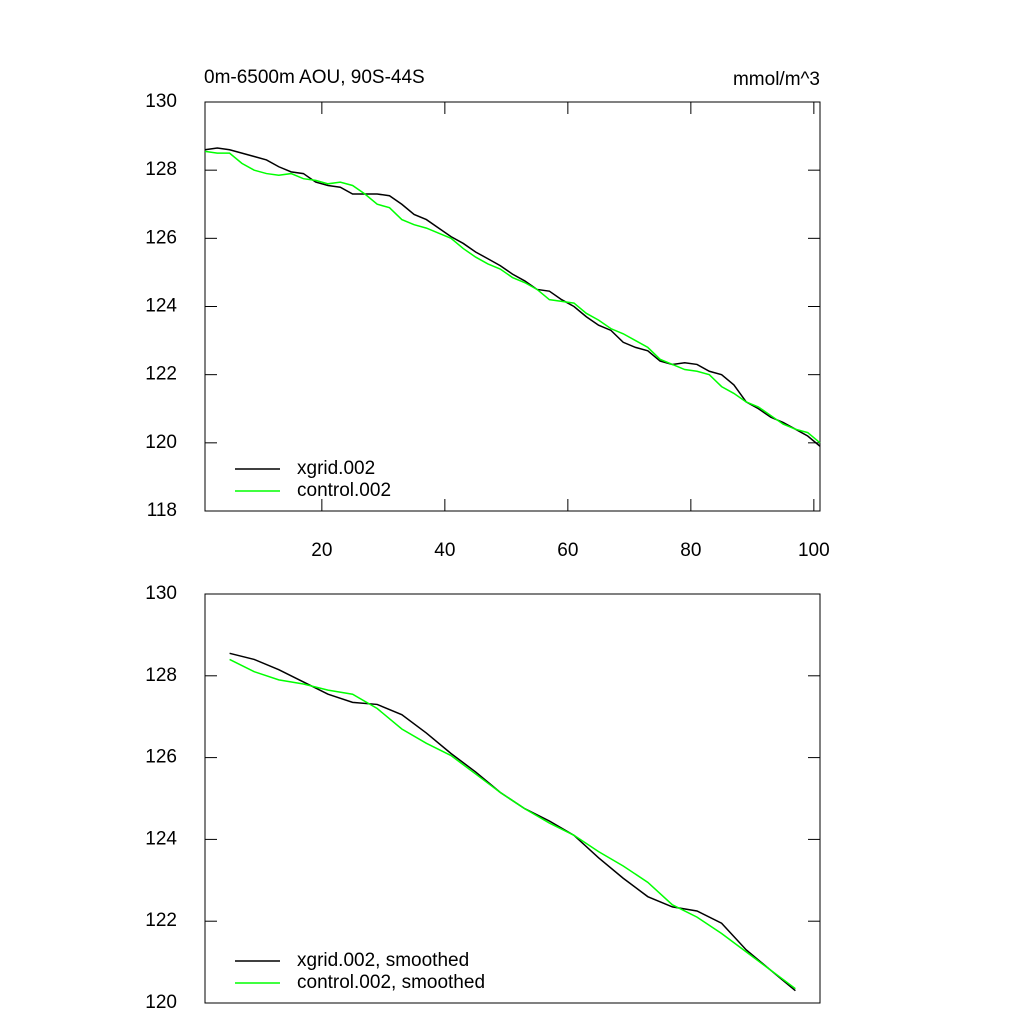 This screenshot has width=1024, height=1029. I want to click on legend-label: control.002, smoothed, so click(391, 982).